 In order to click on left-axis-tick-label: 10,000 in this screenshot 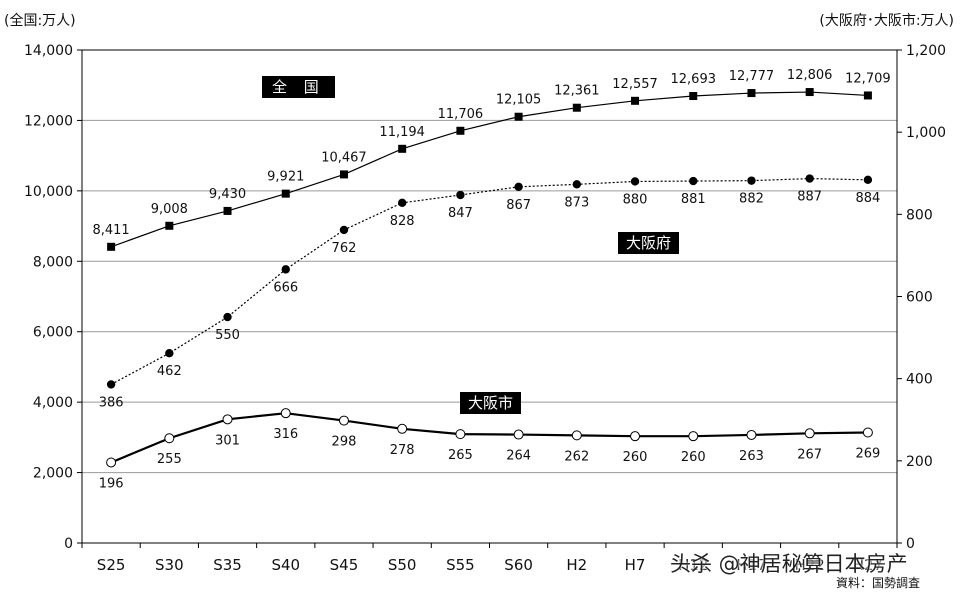, I will do `click(48, 192)`.